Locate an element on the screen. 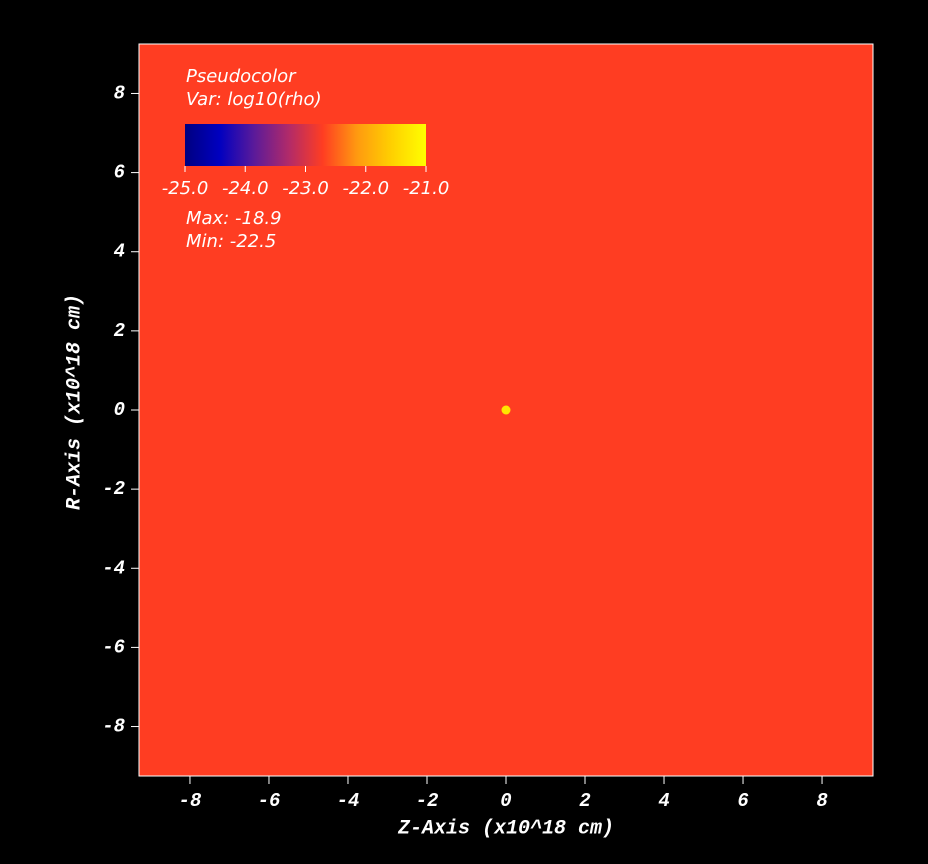  y-tick-label: 8 is located at coordinates (119, 93).